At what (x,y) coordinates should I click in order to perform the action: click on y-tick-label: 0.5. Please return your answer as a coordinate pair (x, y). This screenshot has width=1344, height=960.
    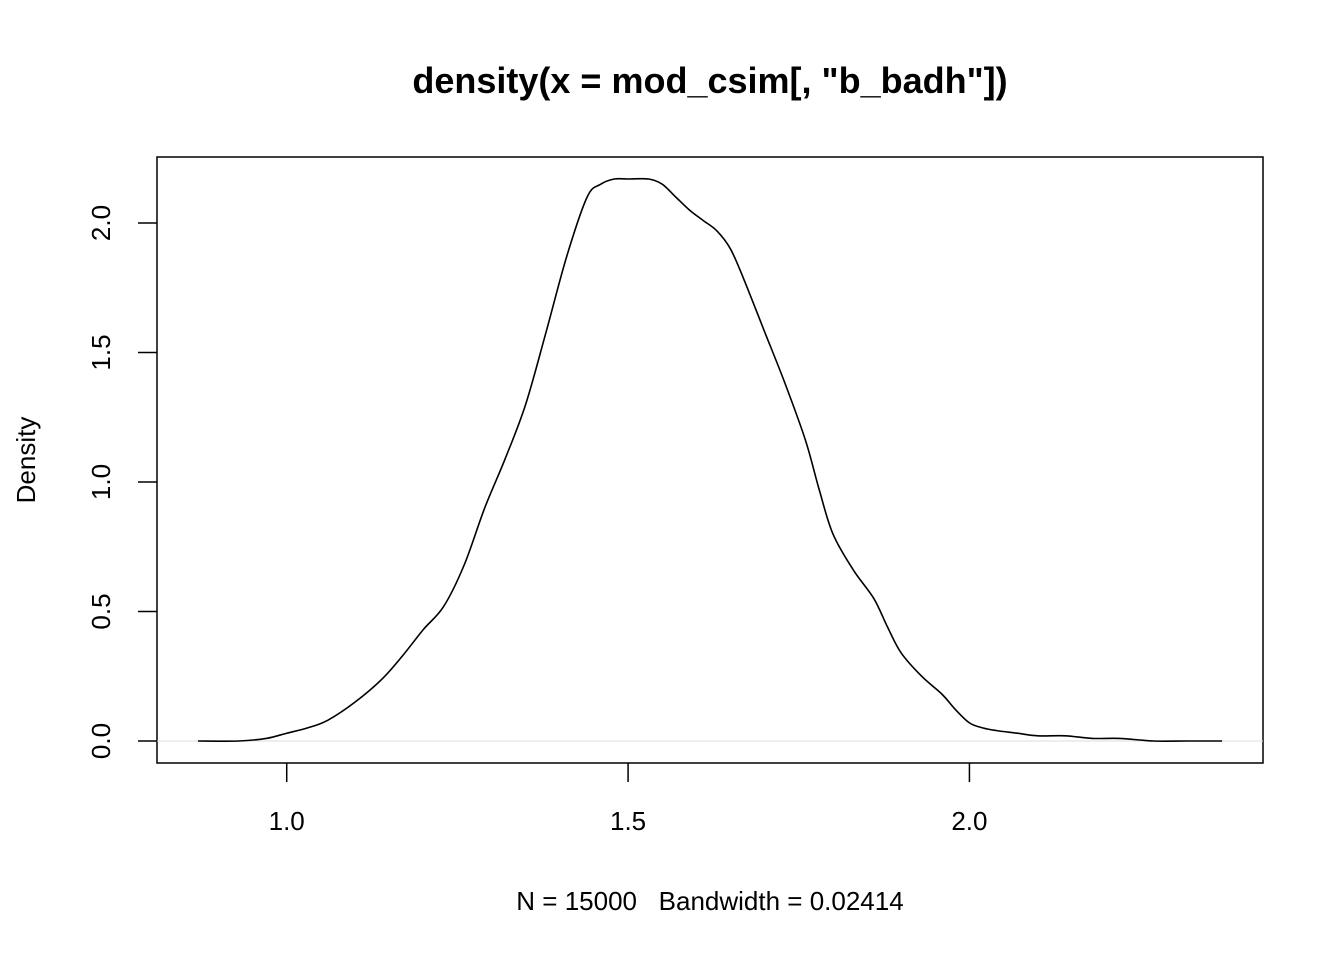
    Looking at the image, I should click on (101, 611).